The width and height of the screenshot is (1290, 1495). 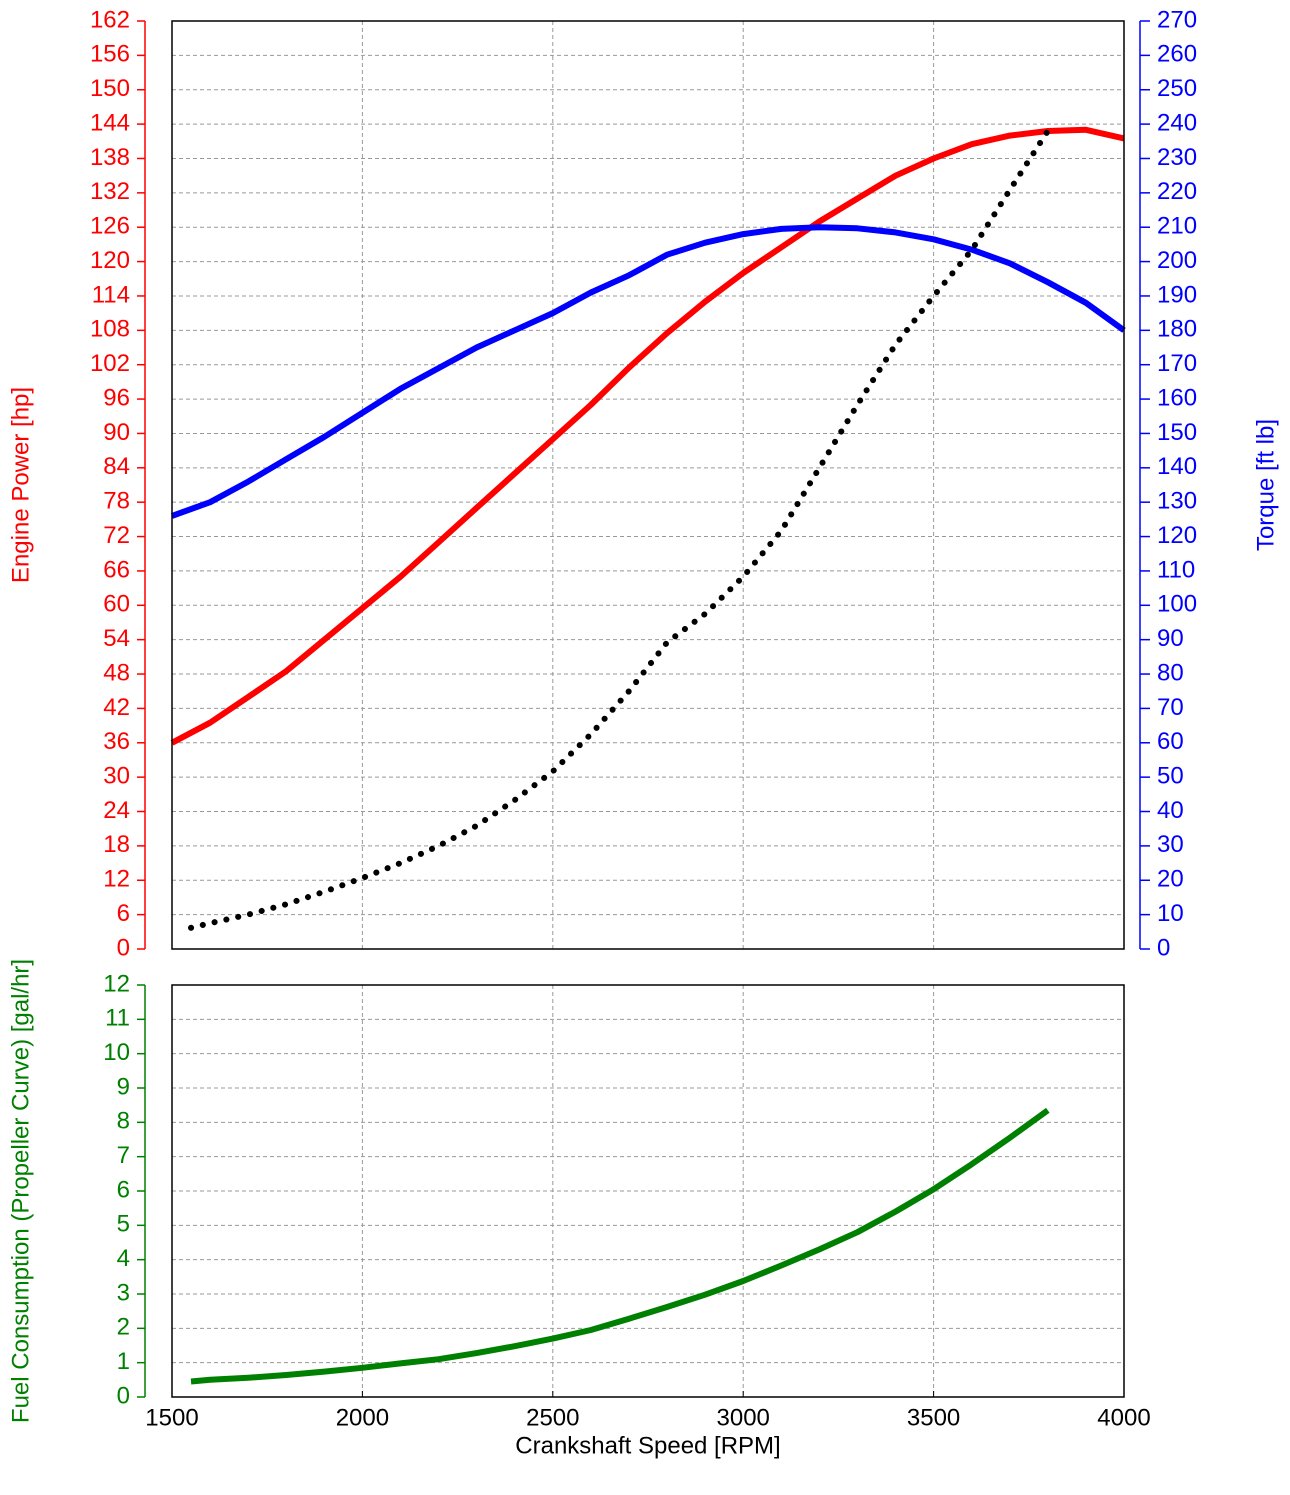 What do you see at coordinates (1170, 775) in the screenshot?
I see `y2-tick-label: 50` at bounding box center [1170, 775].